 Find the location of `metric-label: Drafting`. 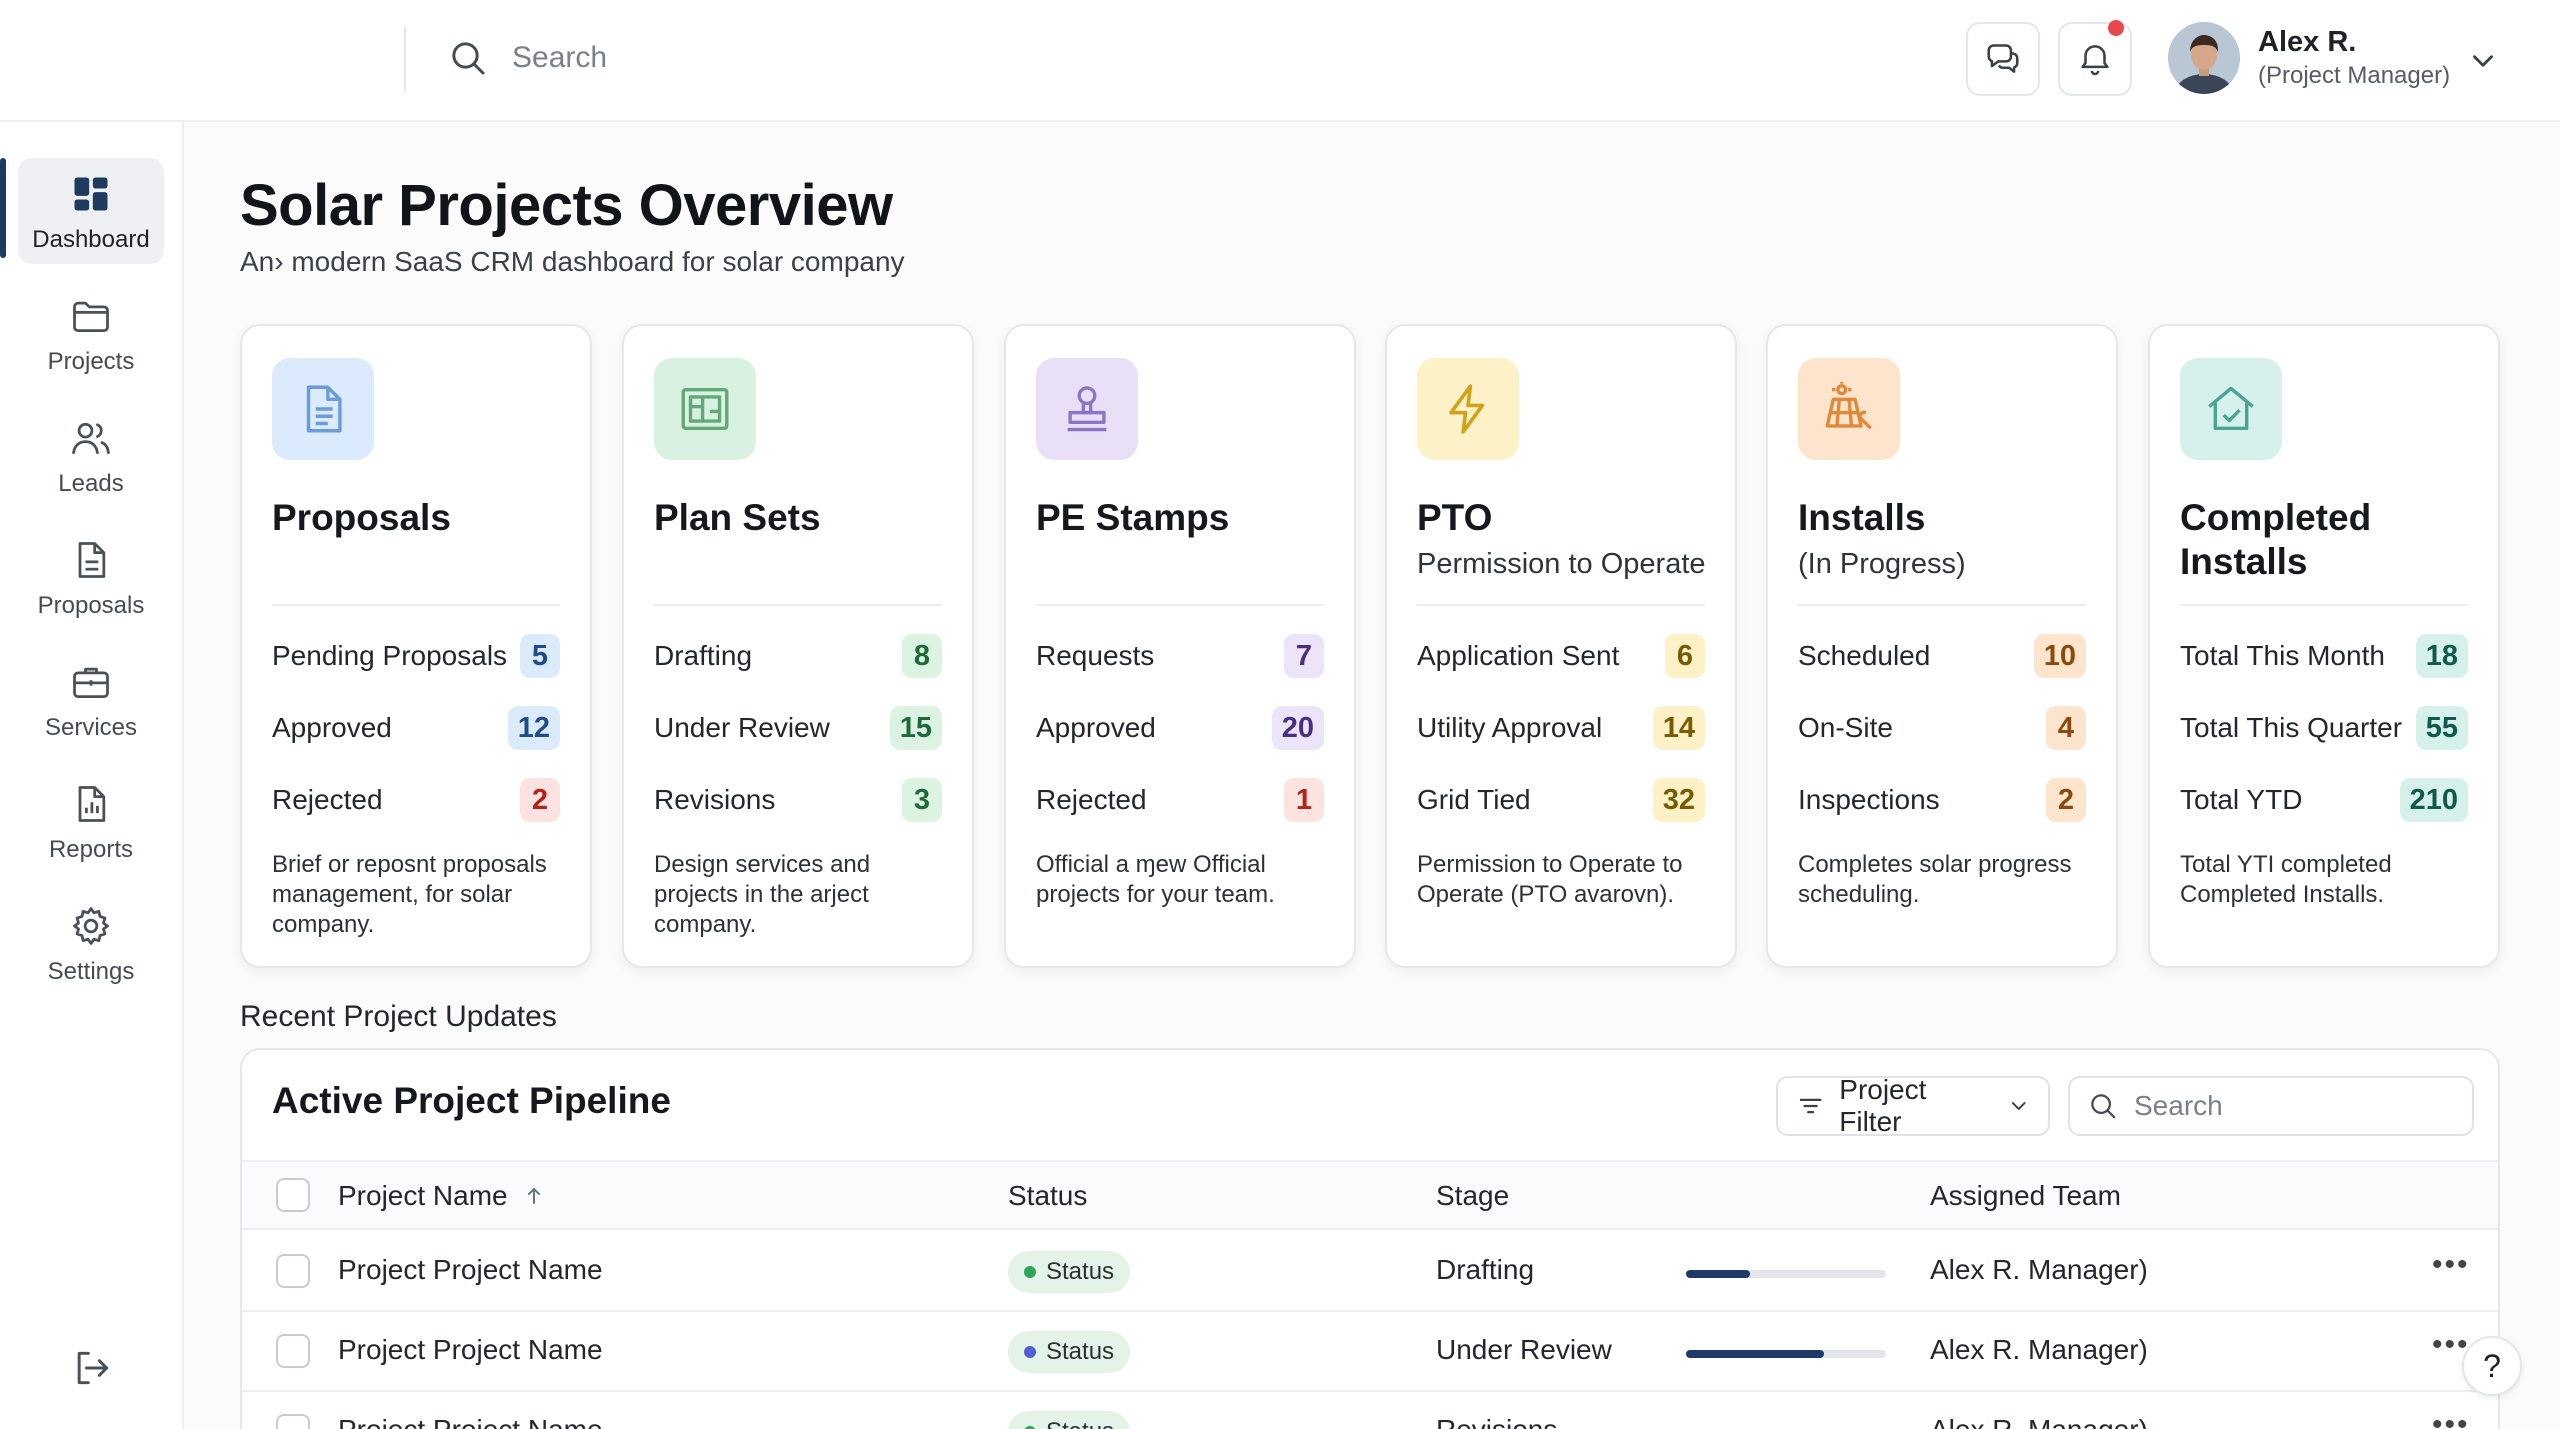

metric-label: Drafting is located at coordinates (703, 655).